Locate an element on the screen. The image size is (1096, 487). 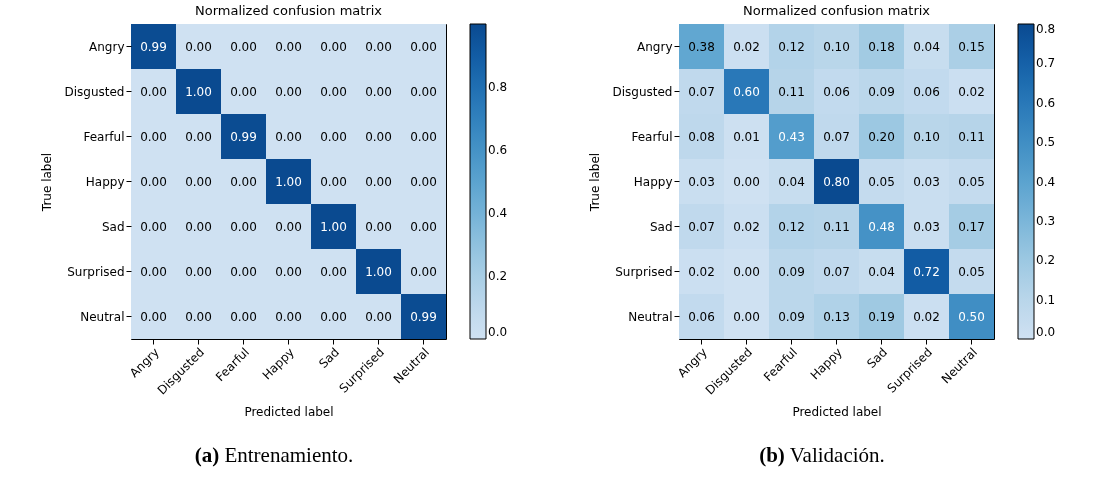
data-label: 0.38 is located at coordinates (701, 46).